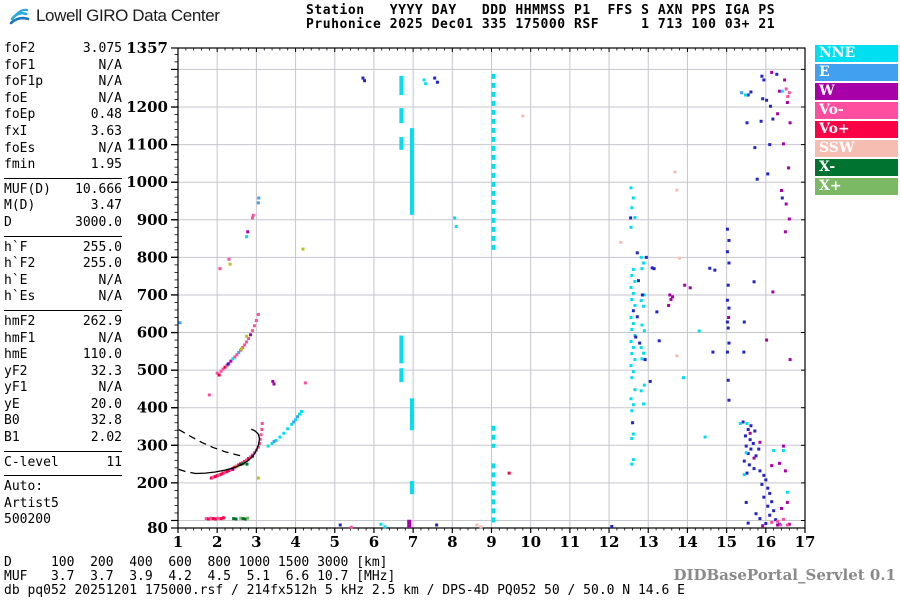  I want to click on param-row-B1: B1 2.02, so click(63, 438).